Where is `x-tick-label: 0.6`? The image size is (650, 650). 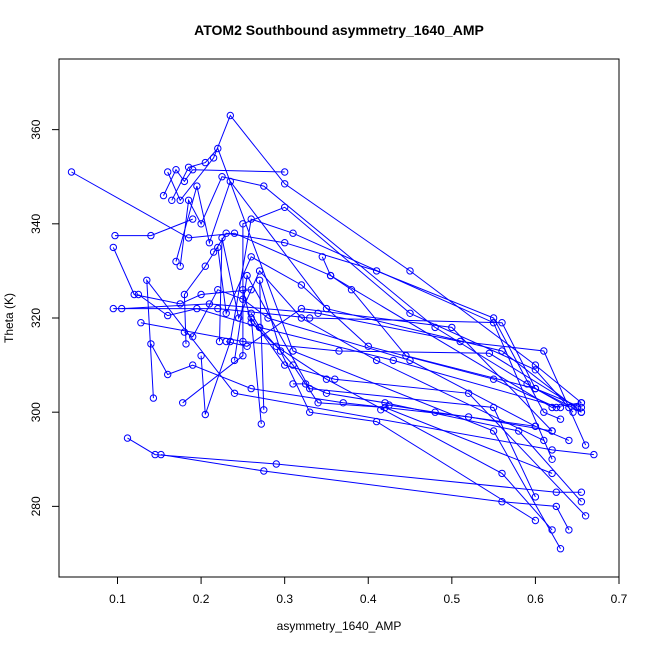 x-tick-label: 0.6 is located at coordinates (535, 599).